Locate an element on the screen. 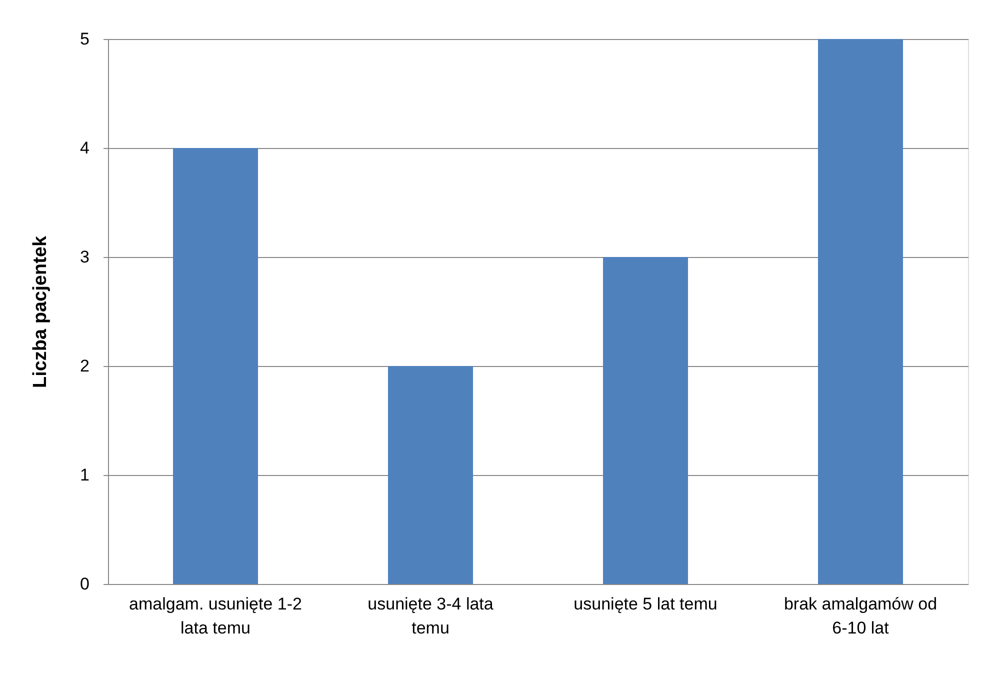  y-tick-label: 0 is located at coordinates (85, 584).